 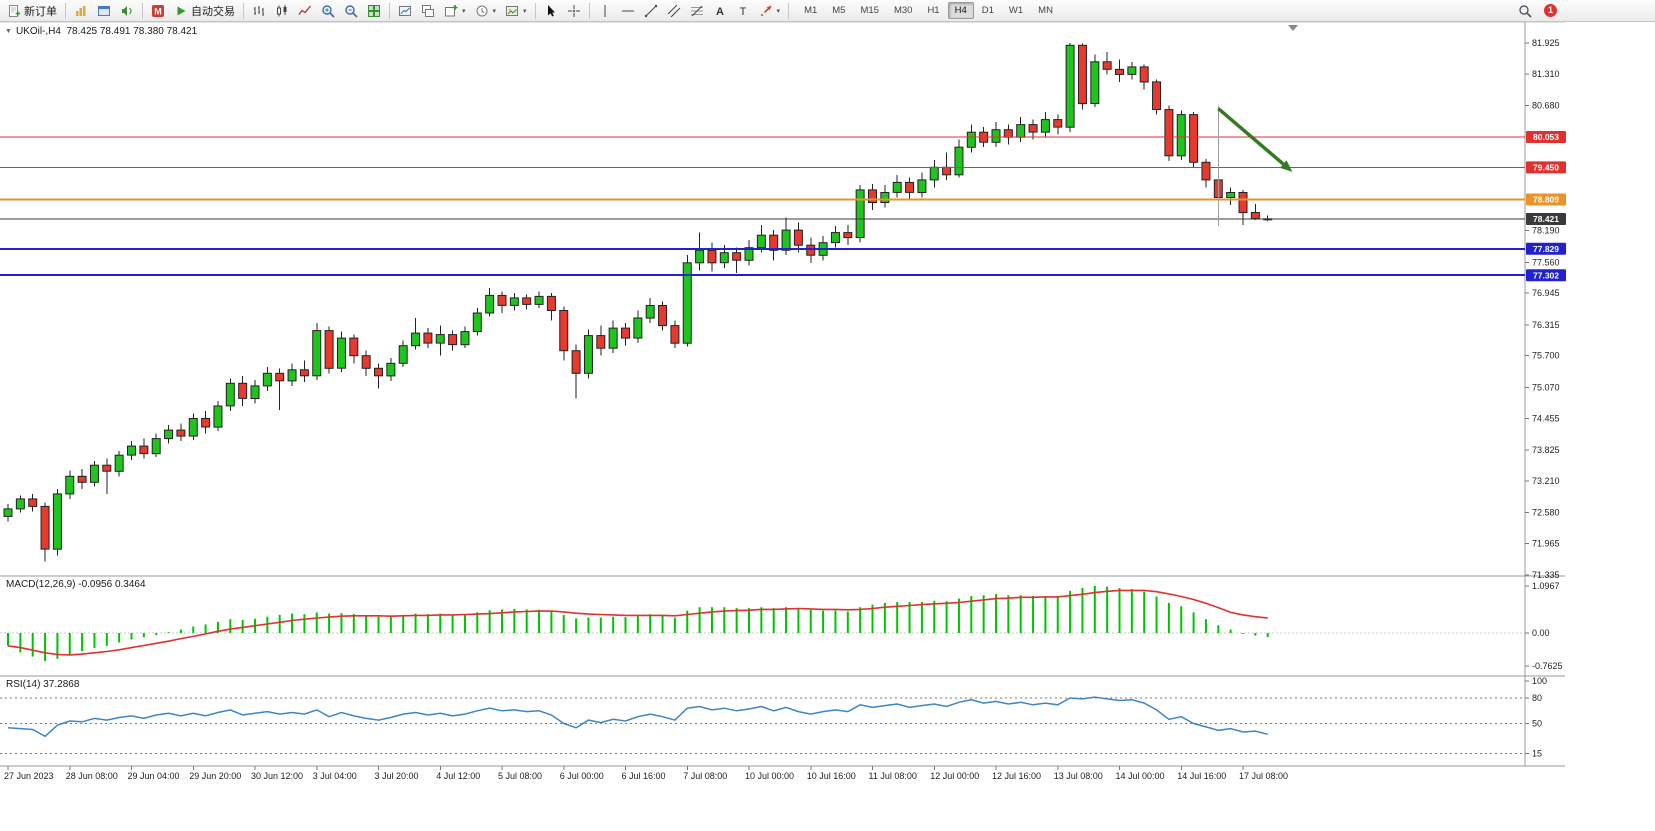 I want to click on vertical-line-button, so click(x=605, y=10).